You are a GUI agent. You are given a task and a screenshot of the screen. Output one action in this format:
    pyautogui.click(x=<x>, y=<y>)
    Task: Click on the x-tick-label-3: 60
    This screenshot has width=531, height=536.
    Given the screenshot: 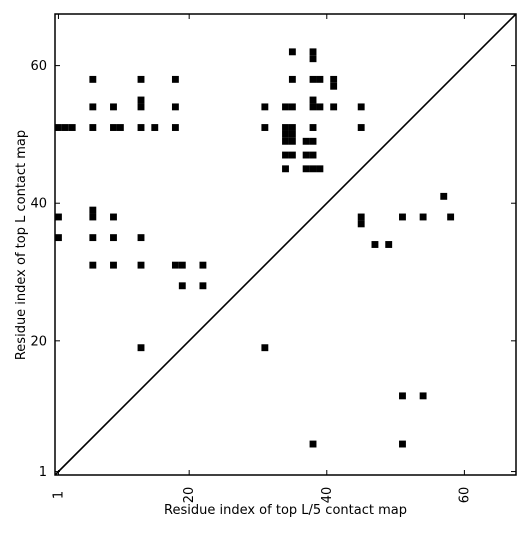 What is the action you would take?
    pyautogui.click(x=464, y=495)
    